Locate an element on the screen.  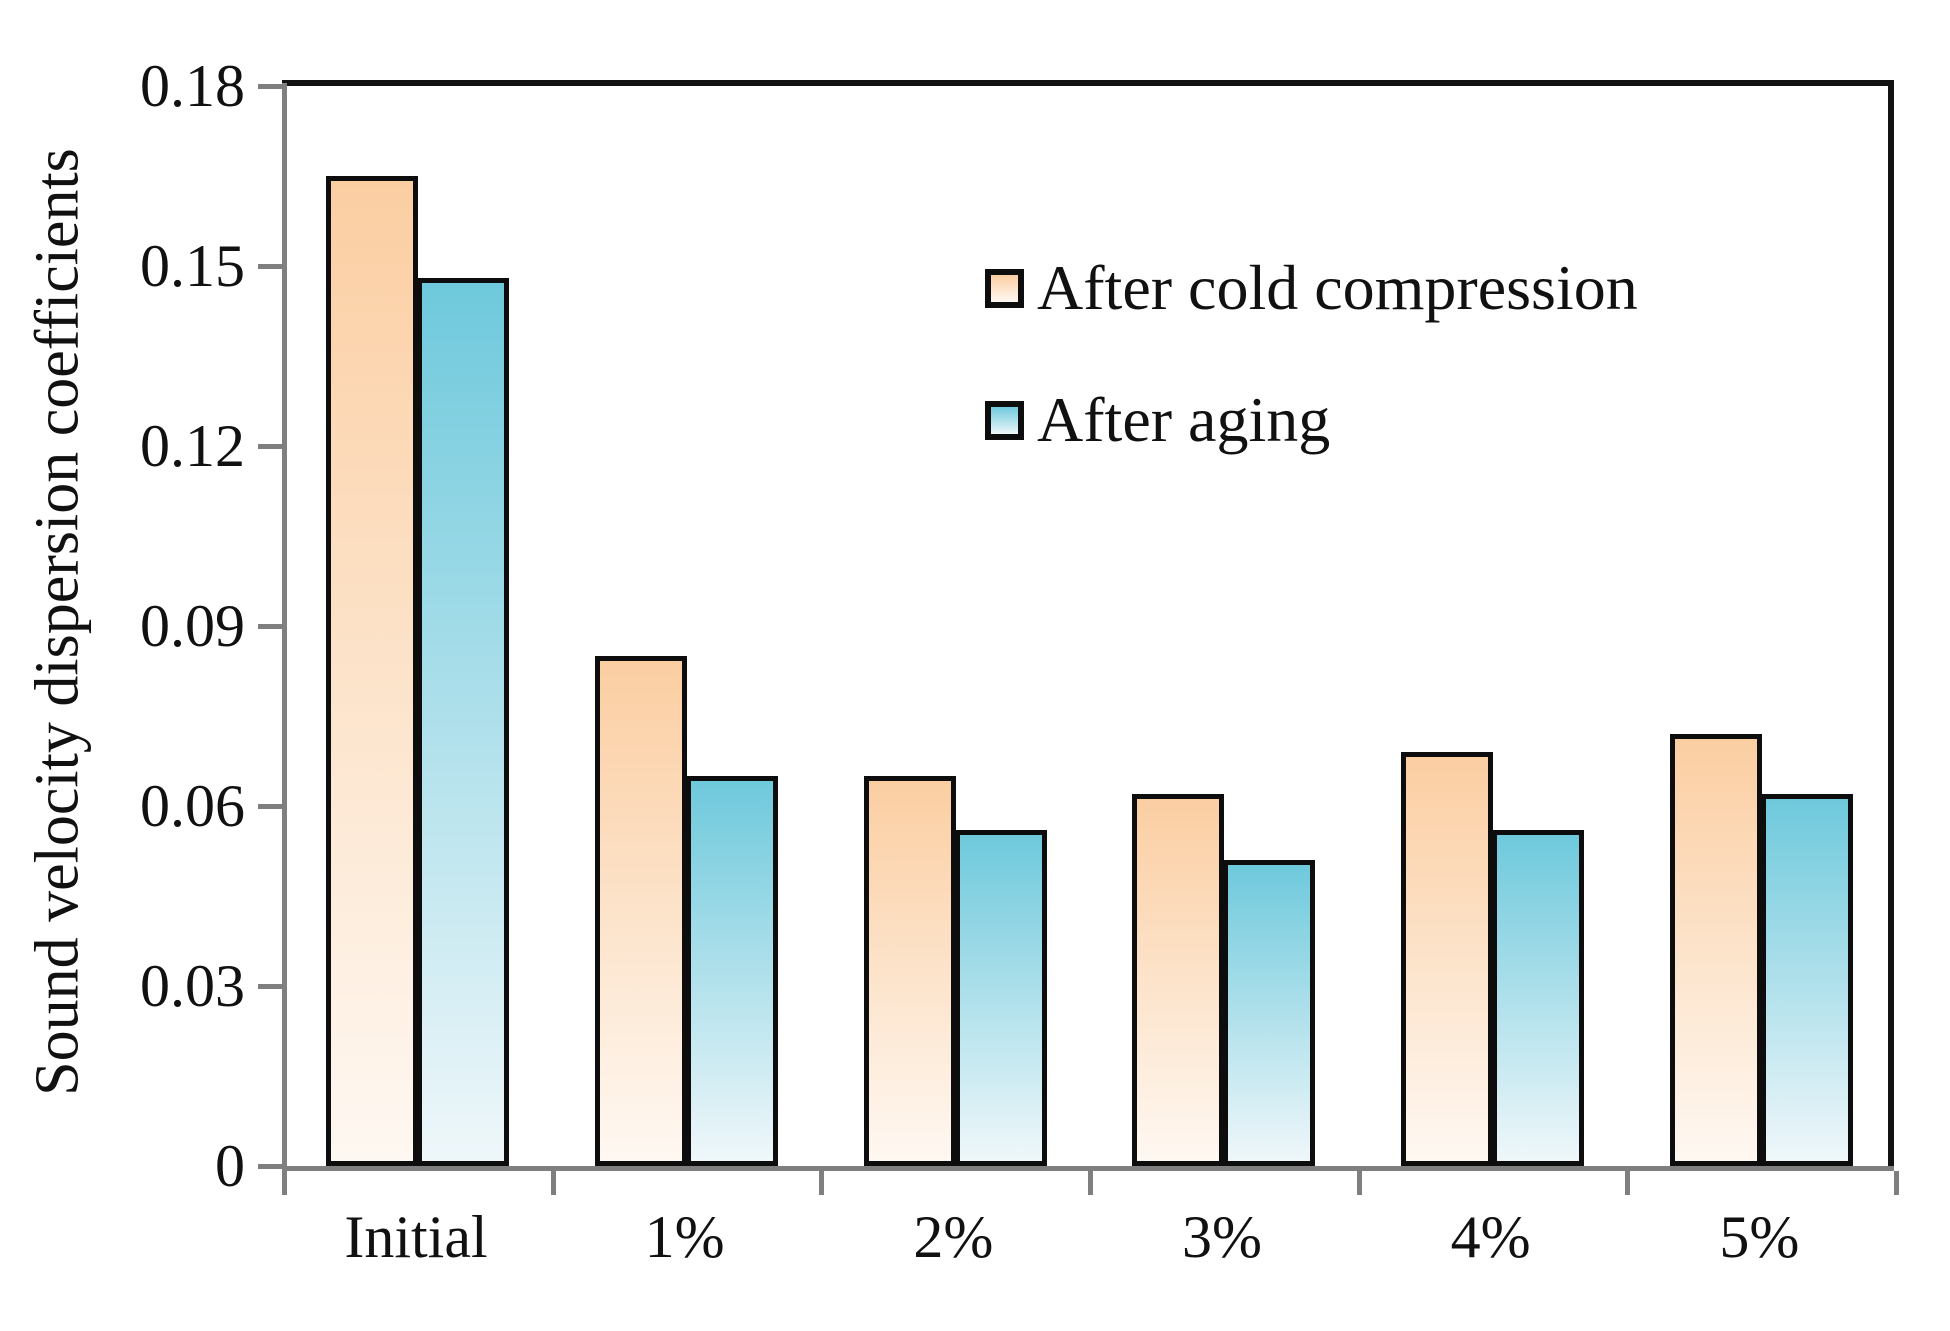
y-tick-label: 0.06 is located at coordinates (192, 806).